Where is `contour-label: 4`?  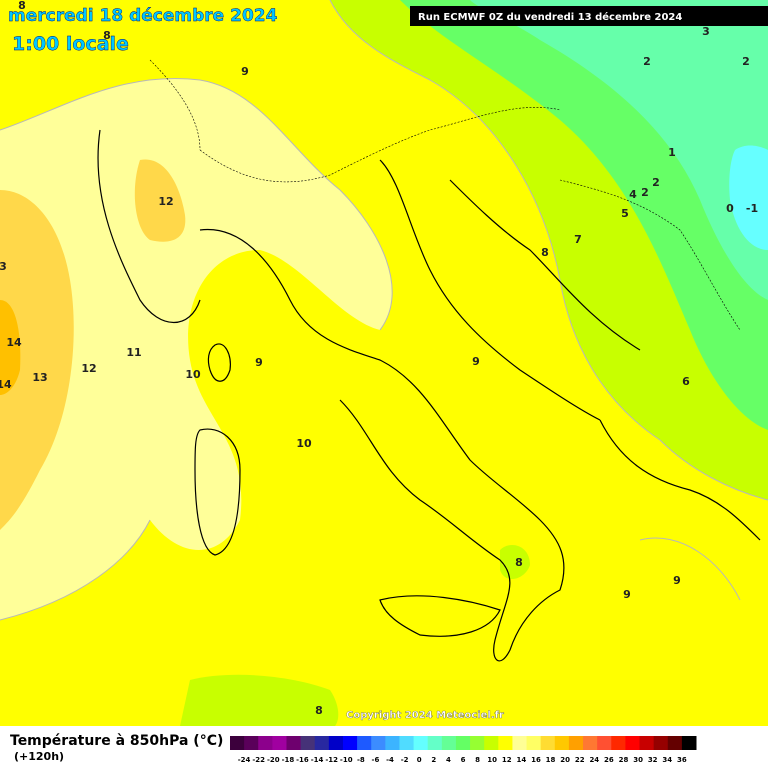 contour-label: 4 is located at coordinates (633, 194).